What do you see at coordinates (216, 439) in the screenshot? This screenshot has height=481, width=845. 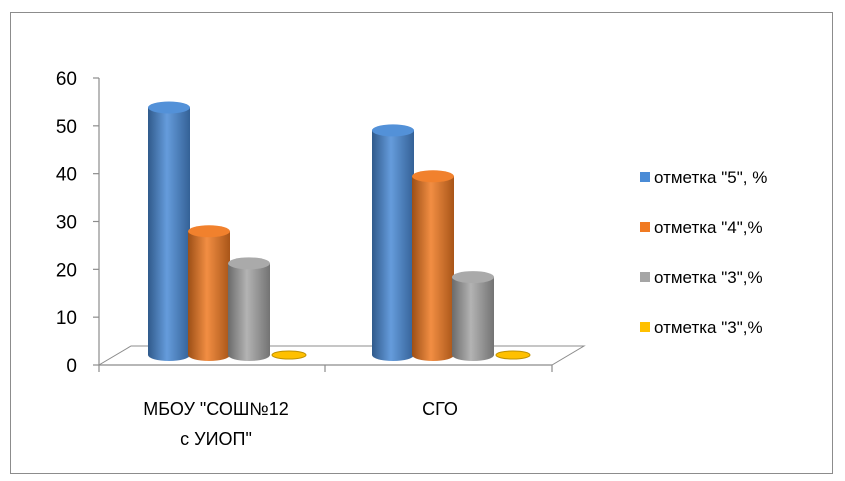 I see `x-category-label: с УИОП"` at bounding box center [216, 439].